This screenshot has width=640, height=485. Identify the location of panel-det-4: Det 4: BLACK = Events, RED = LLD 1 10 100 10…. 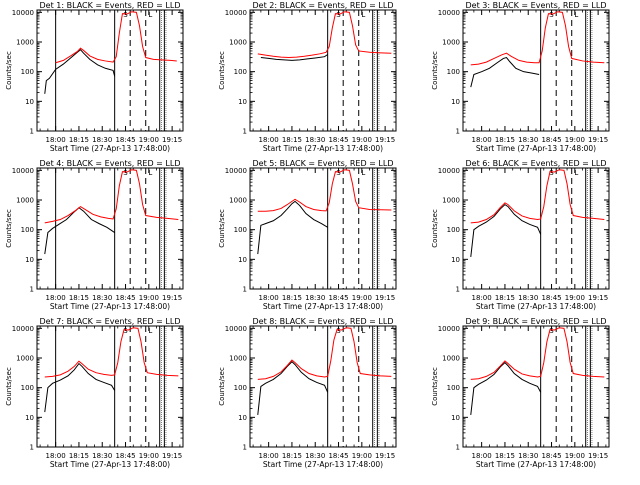
(94, 235).